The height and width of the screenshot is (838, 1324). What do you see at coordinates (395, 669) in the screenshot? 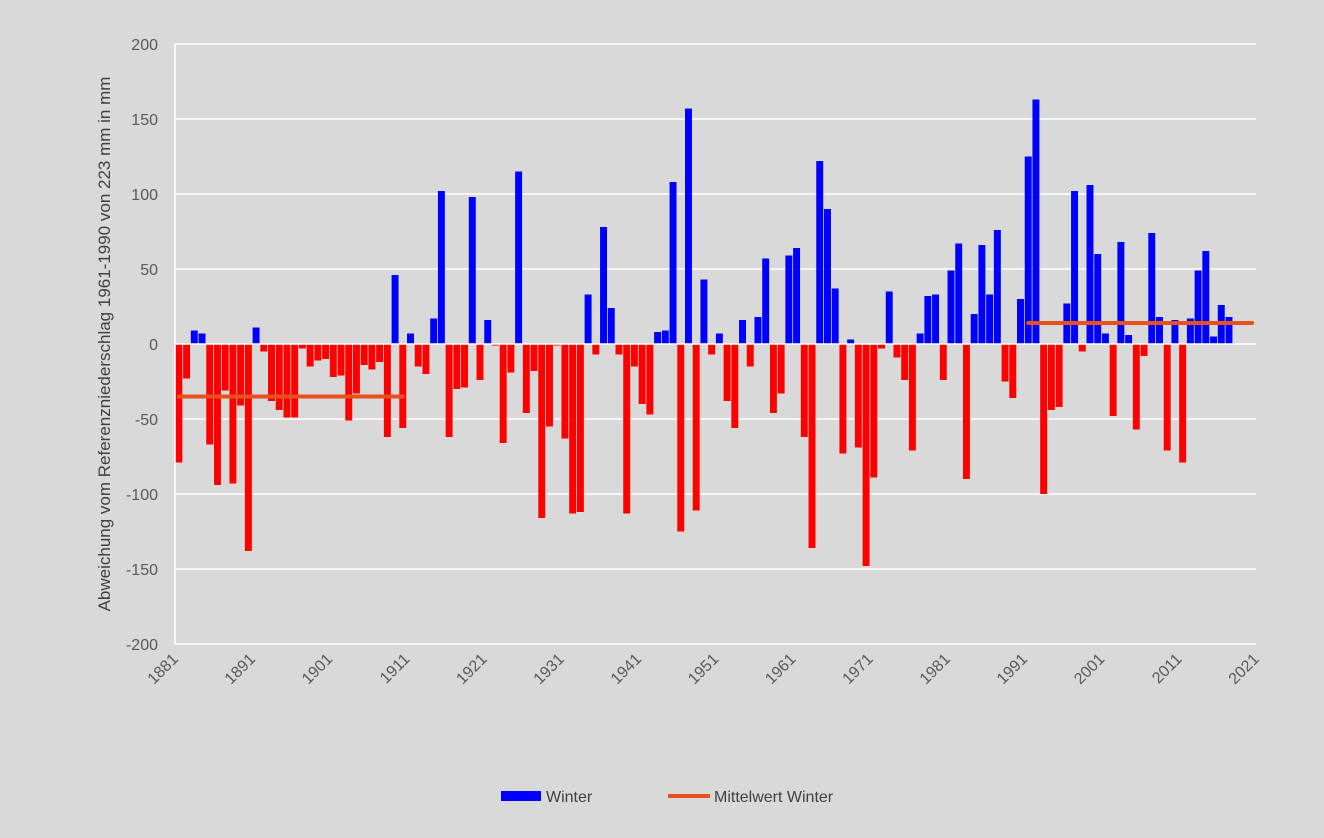
I see `x-tick-label: 1911` at bounding box center [395, 669].